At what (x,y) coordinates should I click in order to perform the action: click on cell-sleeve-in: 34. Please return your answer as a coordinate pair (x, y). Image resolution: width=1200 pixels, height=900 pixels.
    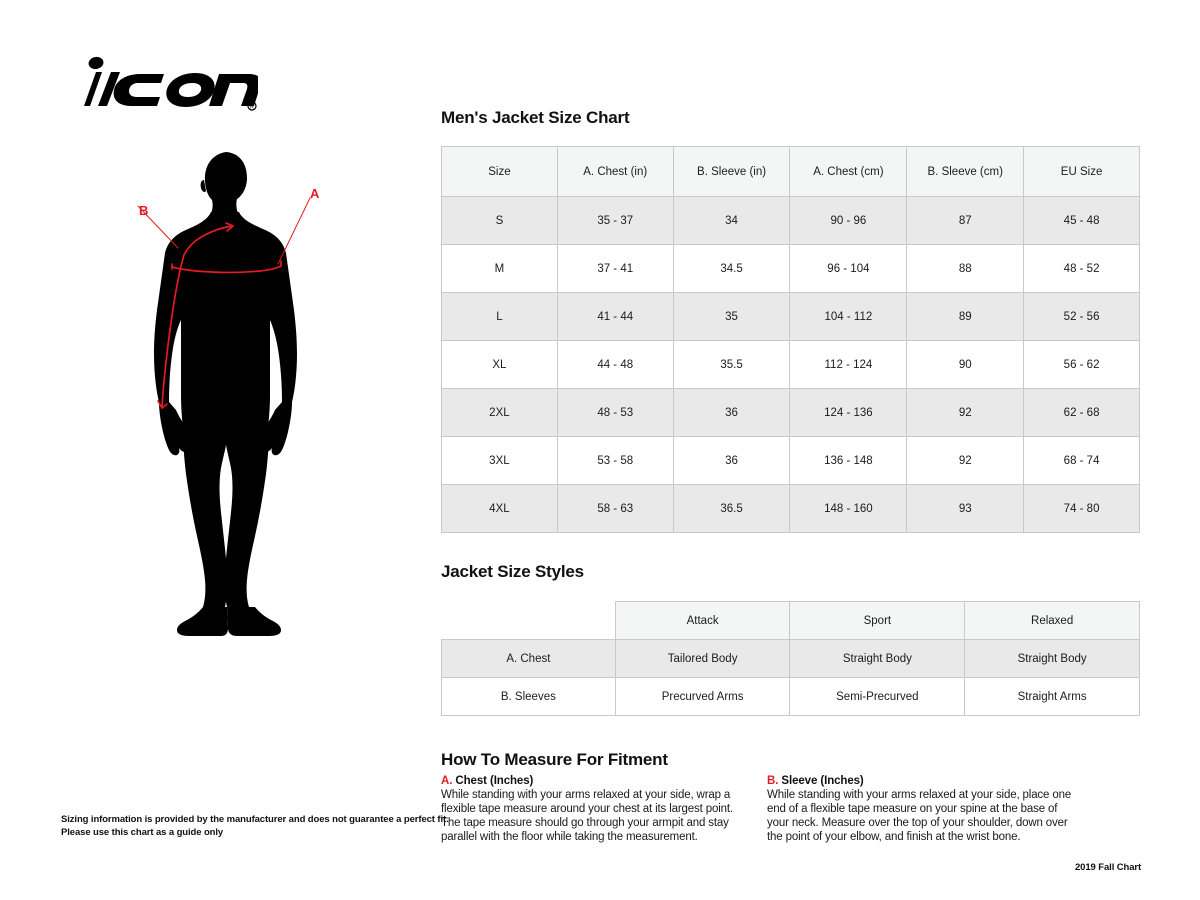
    Looking at the image, I should click on (731, 220).